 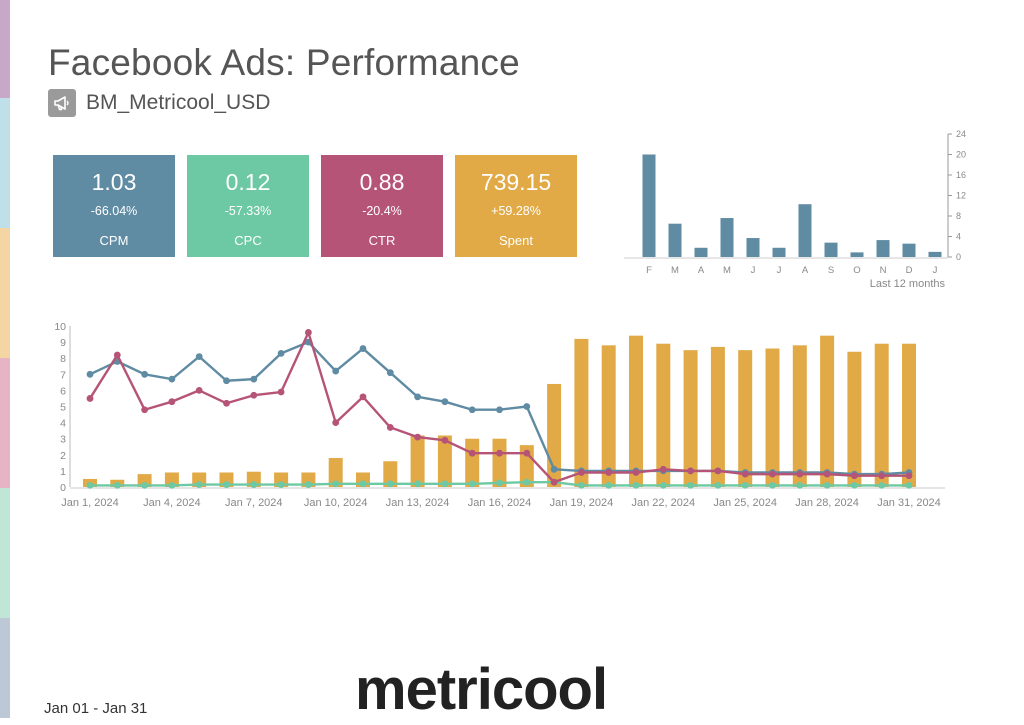 I want to click on main-y-tick-label: 2, so click(x=63, y=456).